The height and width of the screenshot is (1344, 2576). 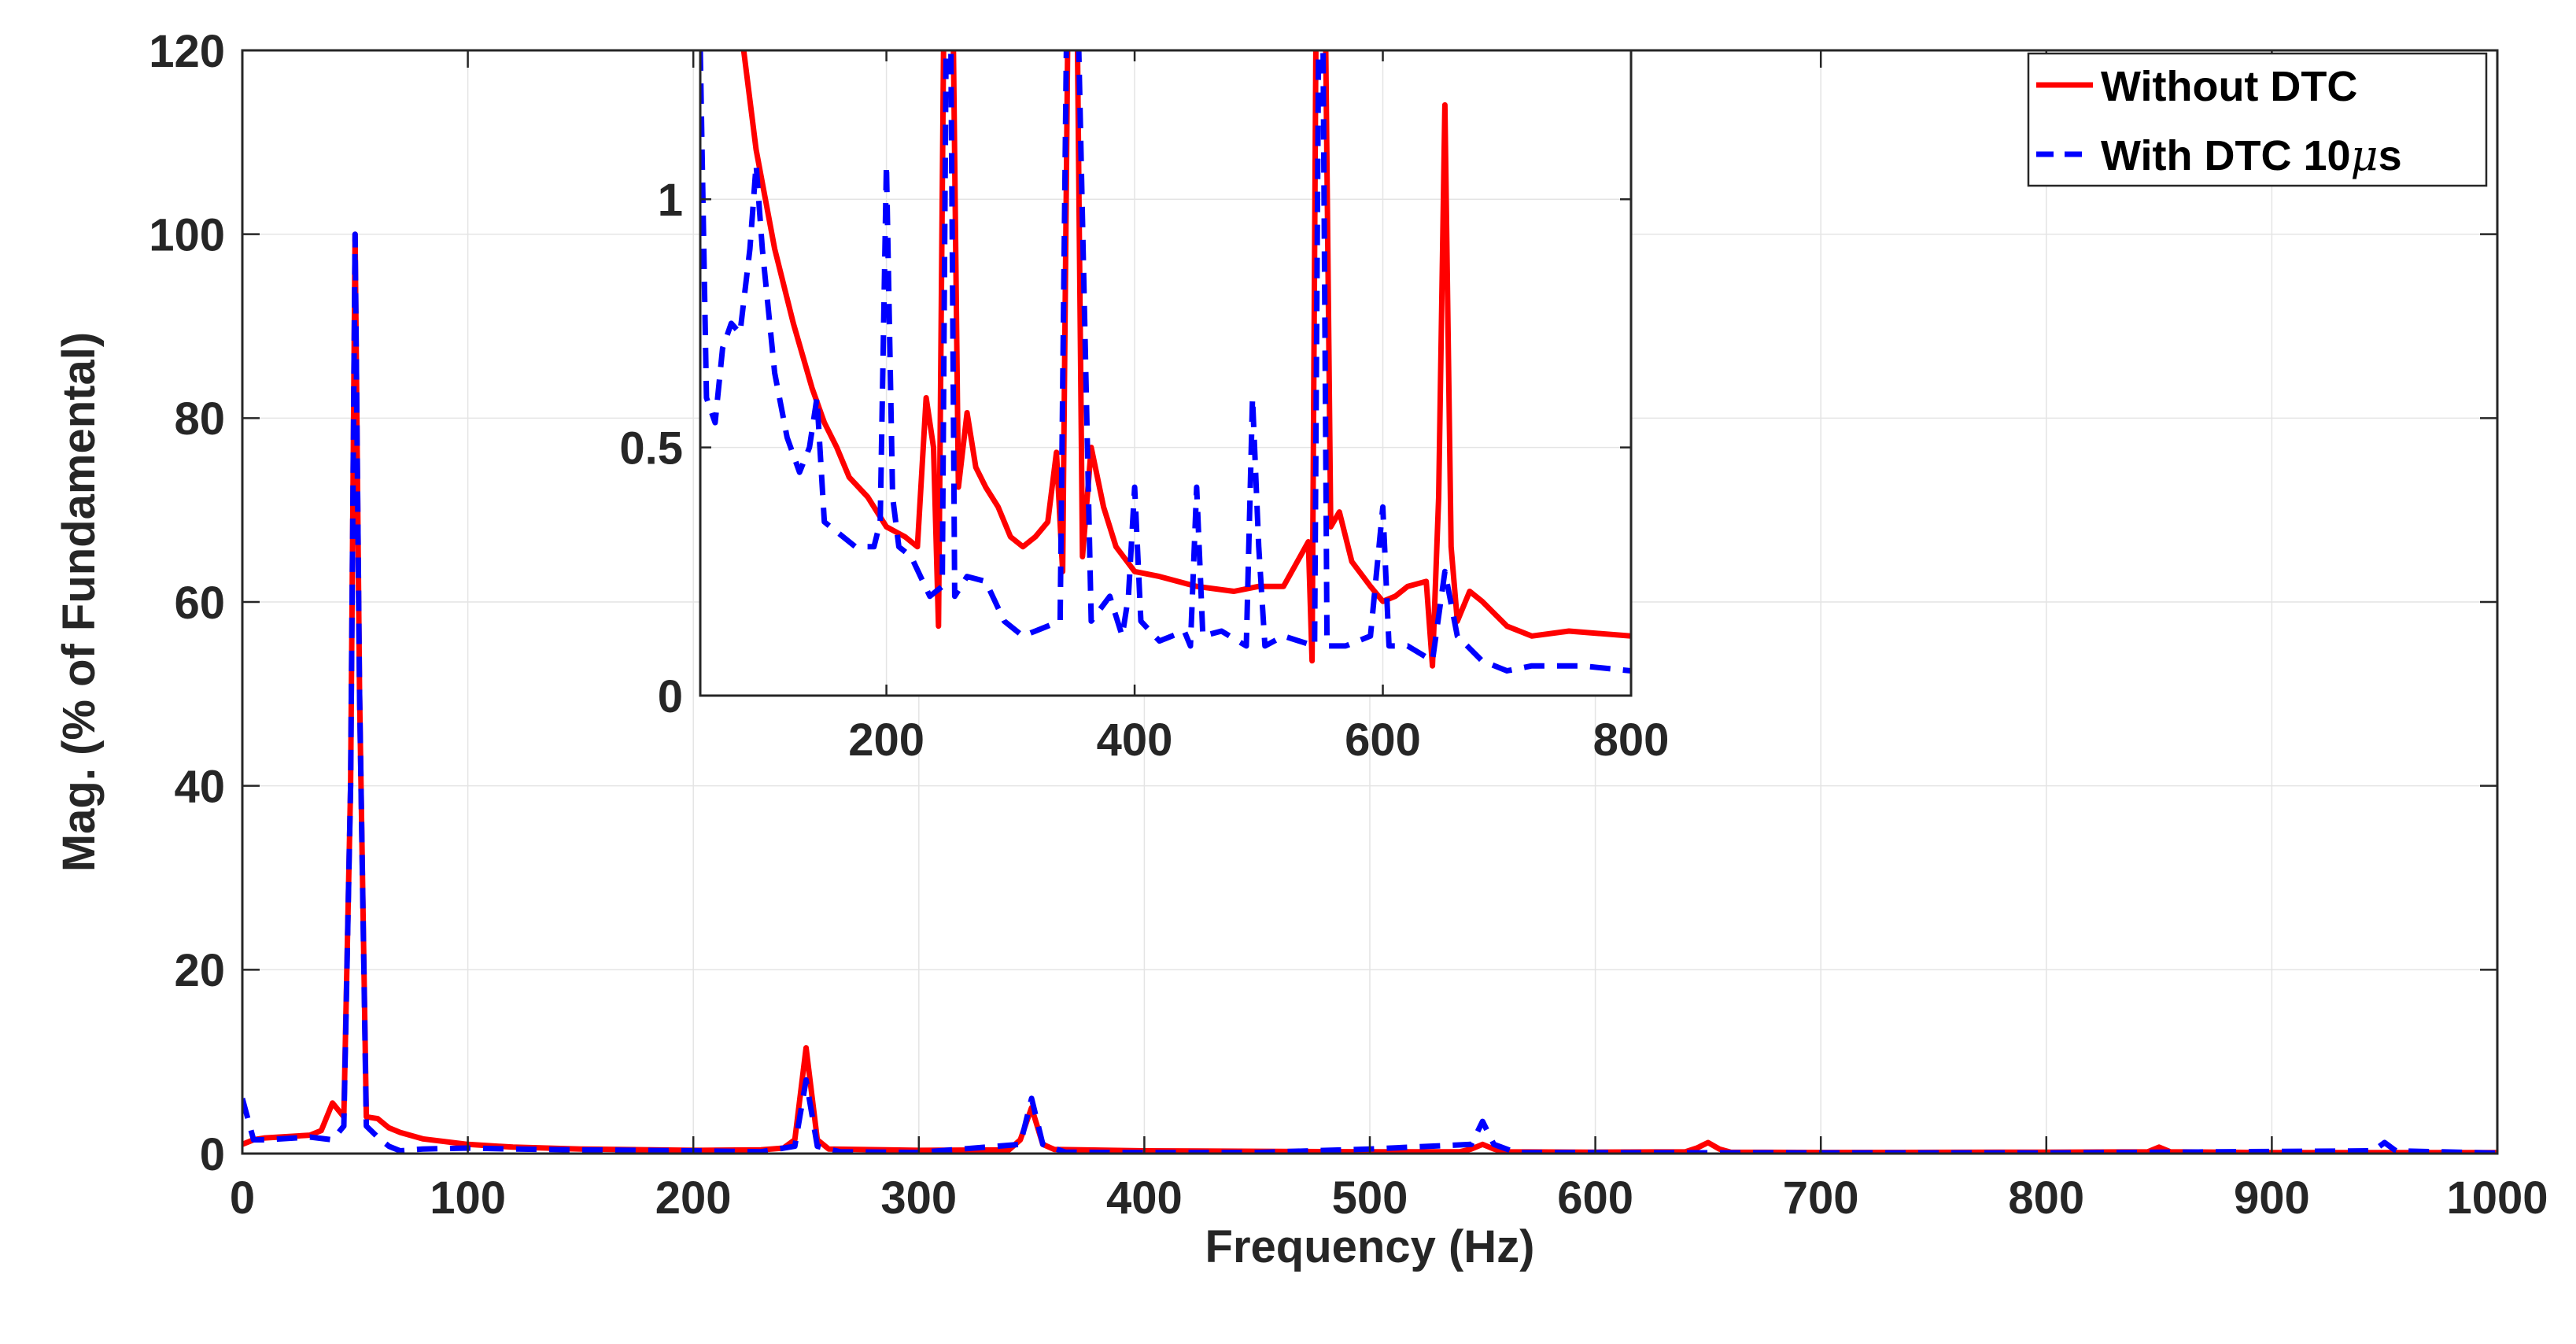 I want to click on main-y-tick-label: 100, so click(x=187, y=235).